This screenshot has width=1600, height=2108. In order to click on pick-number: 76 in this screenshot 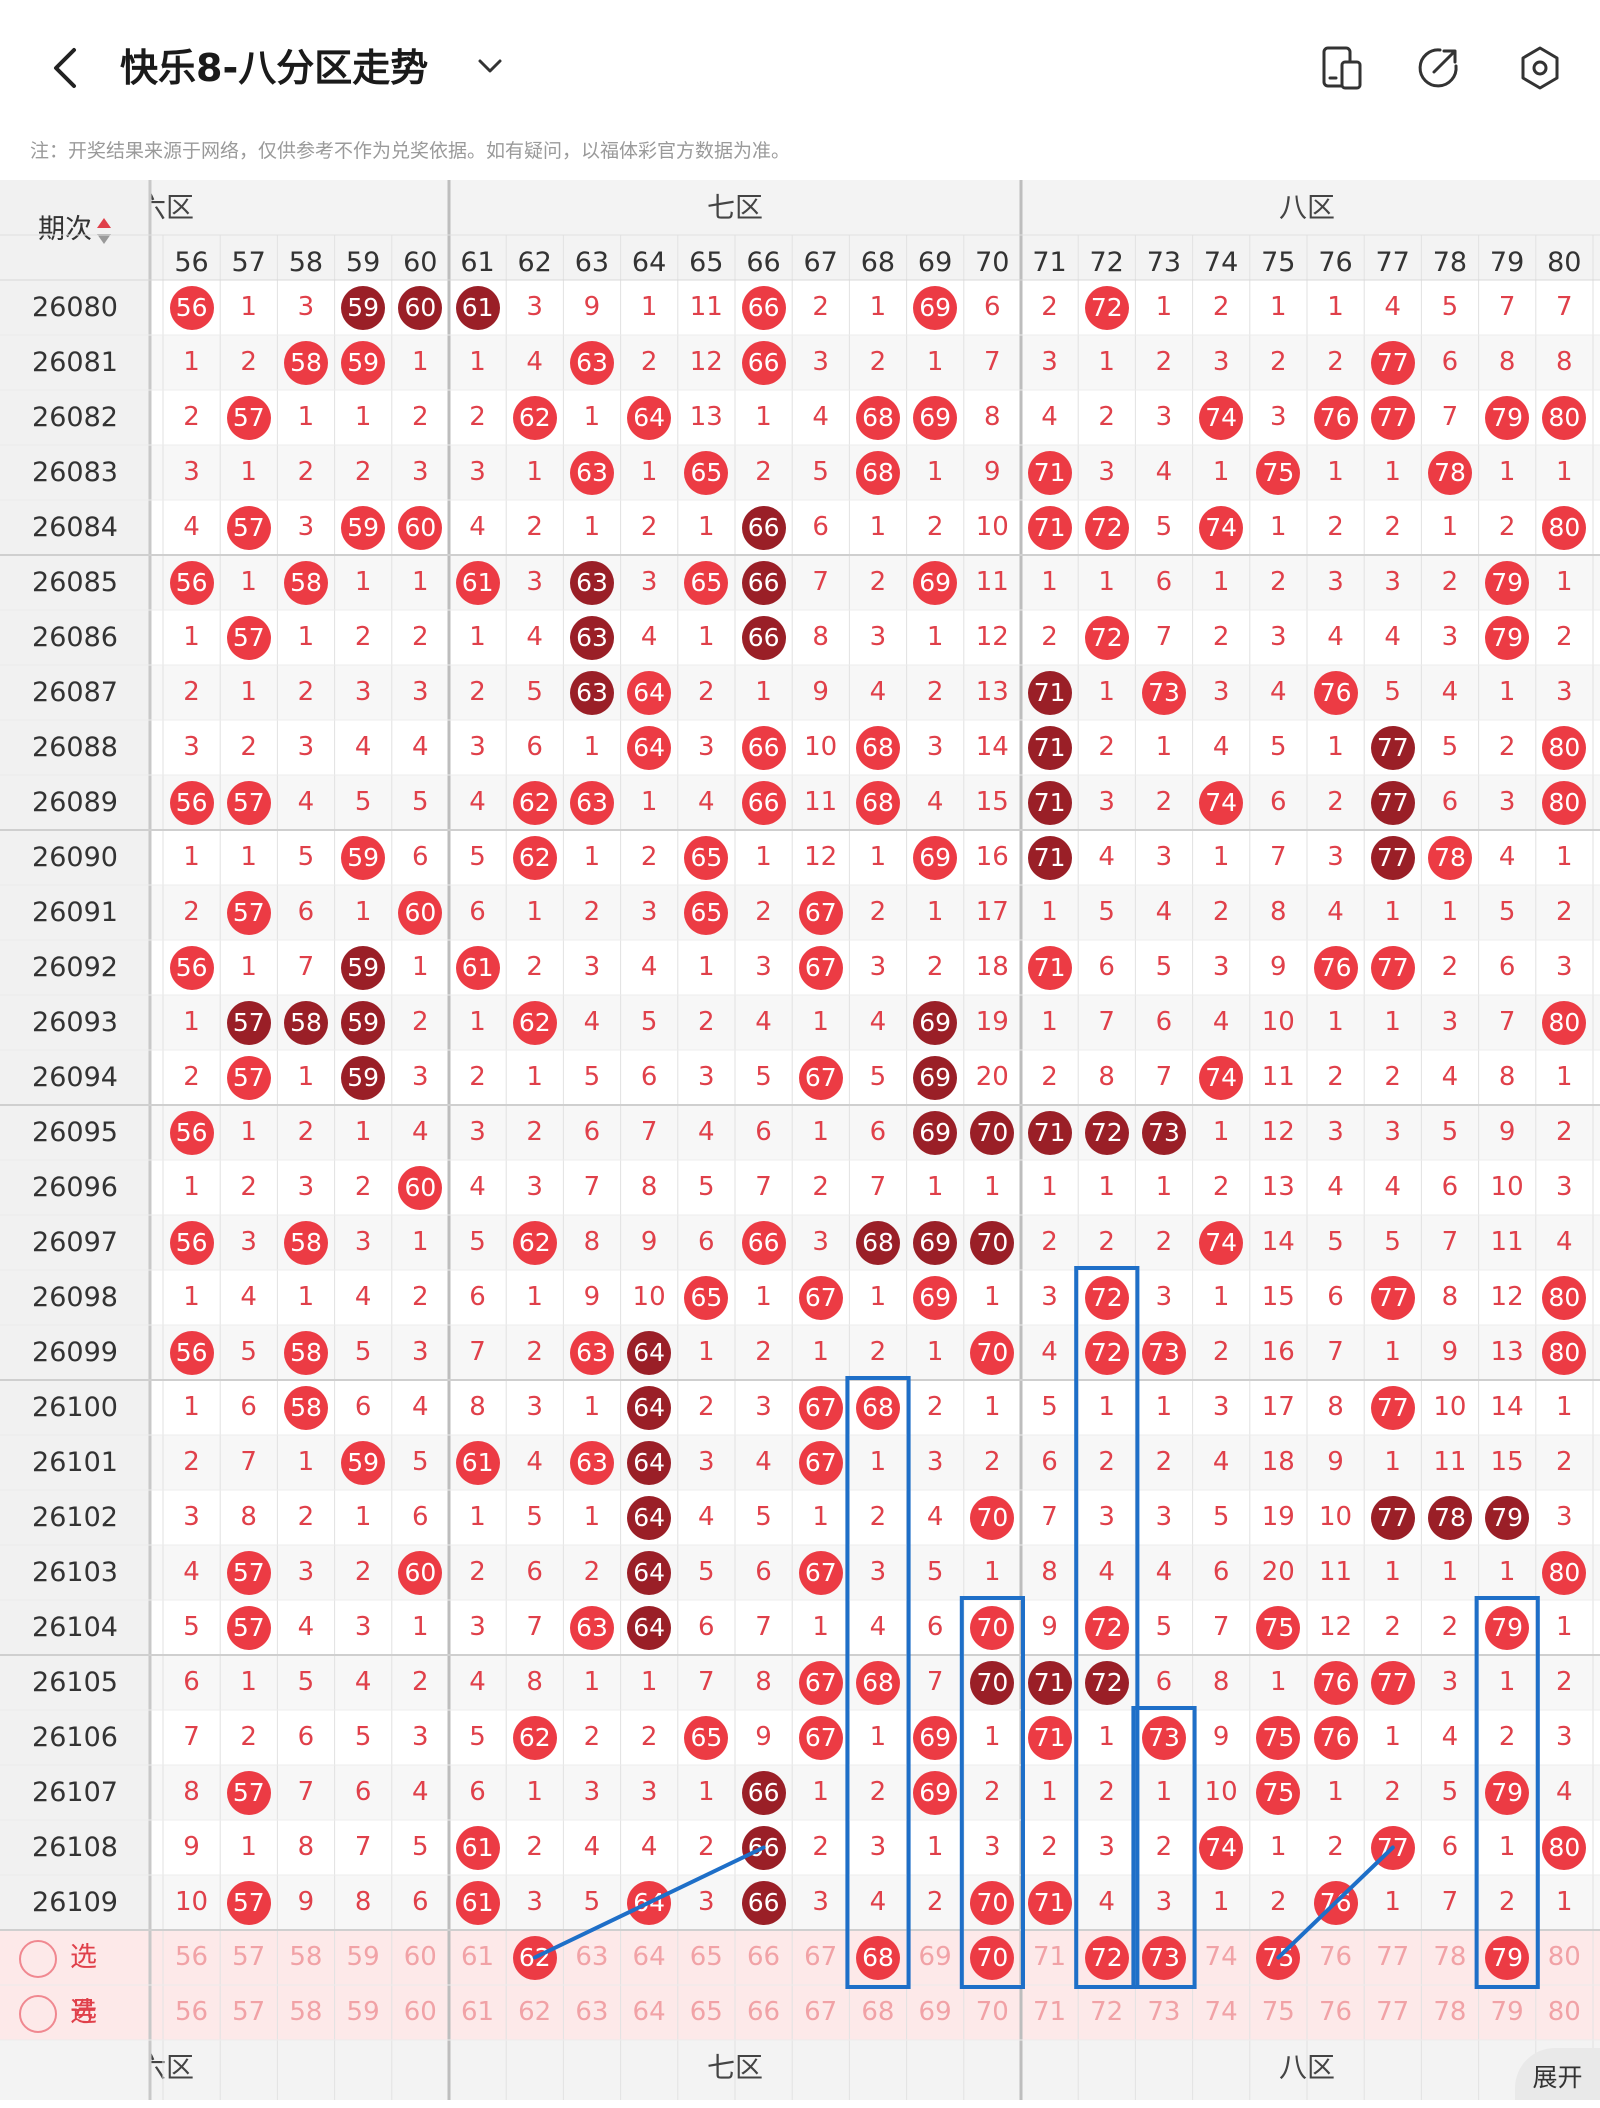, I will do `click(1335, 2012)`.